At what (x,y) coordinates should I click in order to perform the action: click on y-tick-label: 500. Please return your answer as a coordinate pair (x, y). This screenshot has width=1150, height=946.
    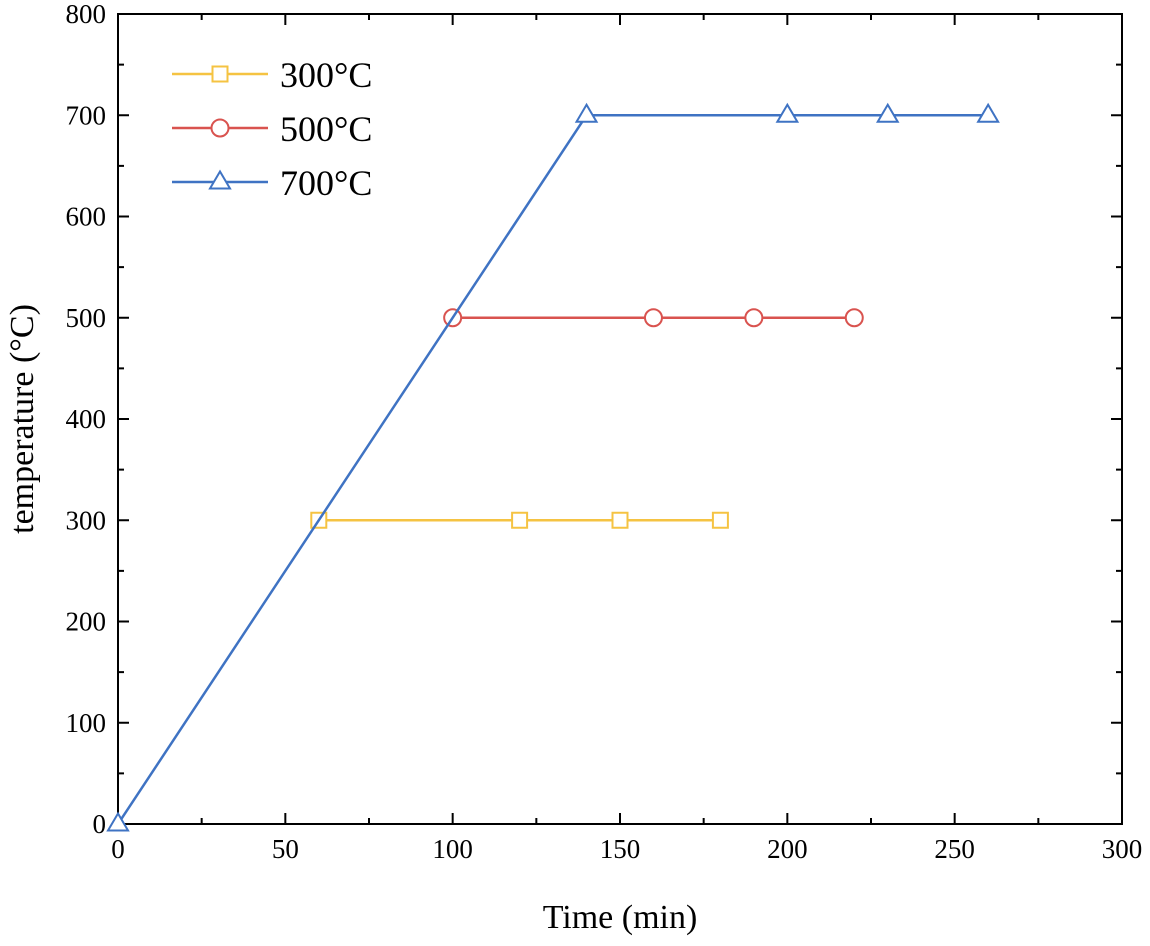
    Looking at the image, I should click on (86, 318).